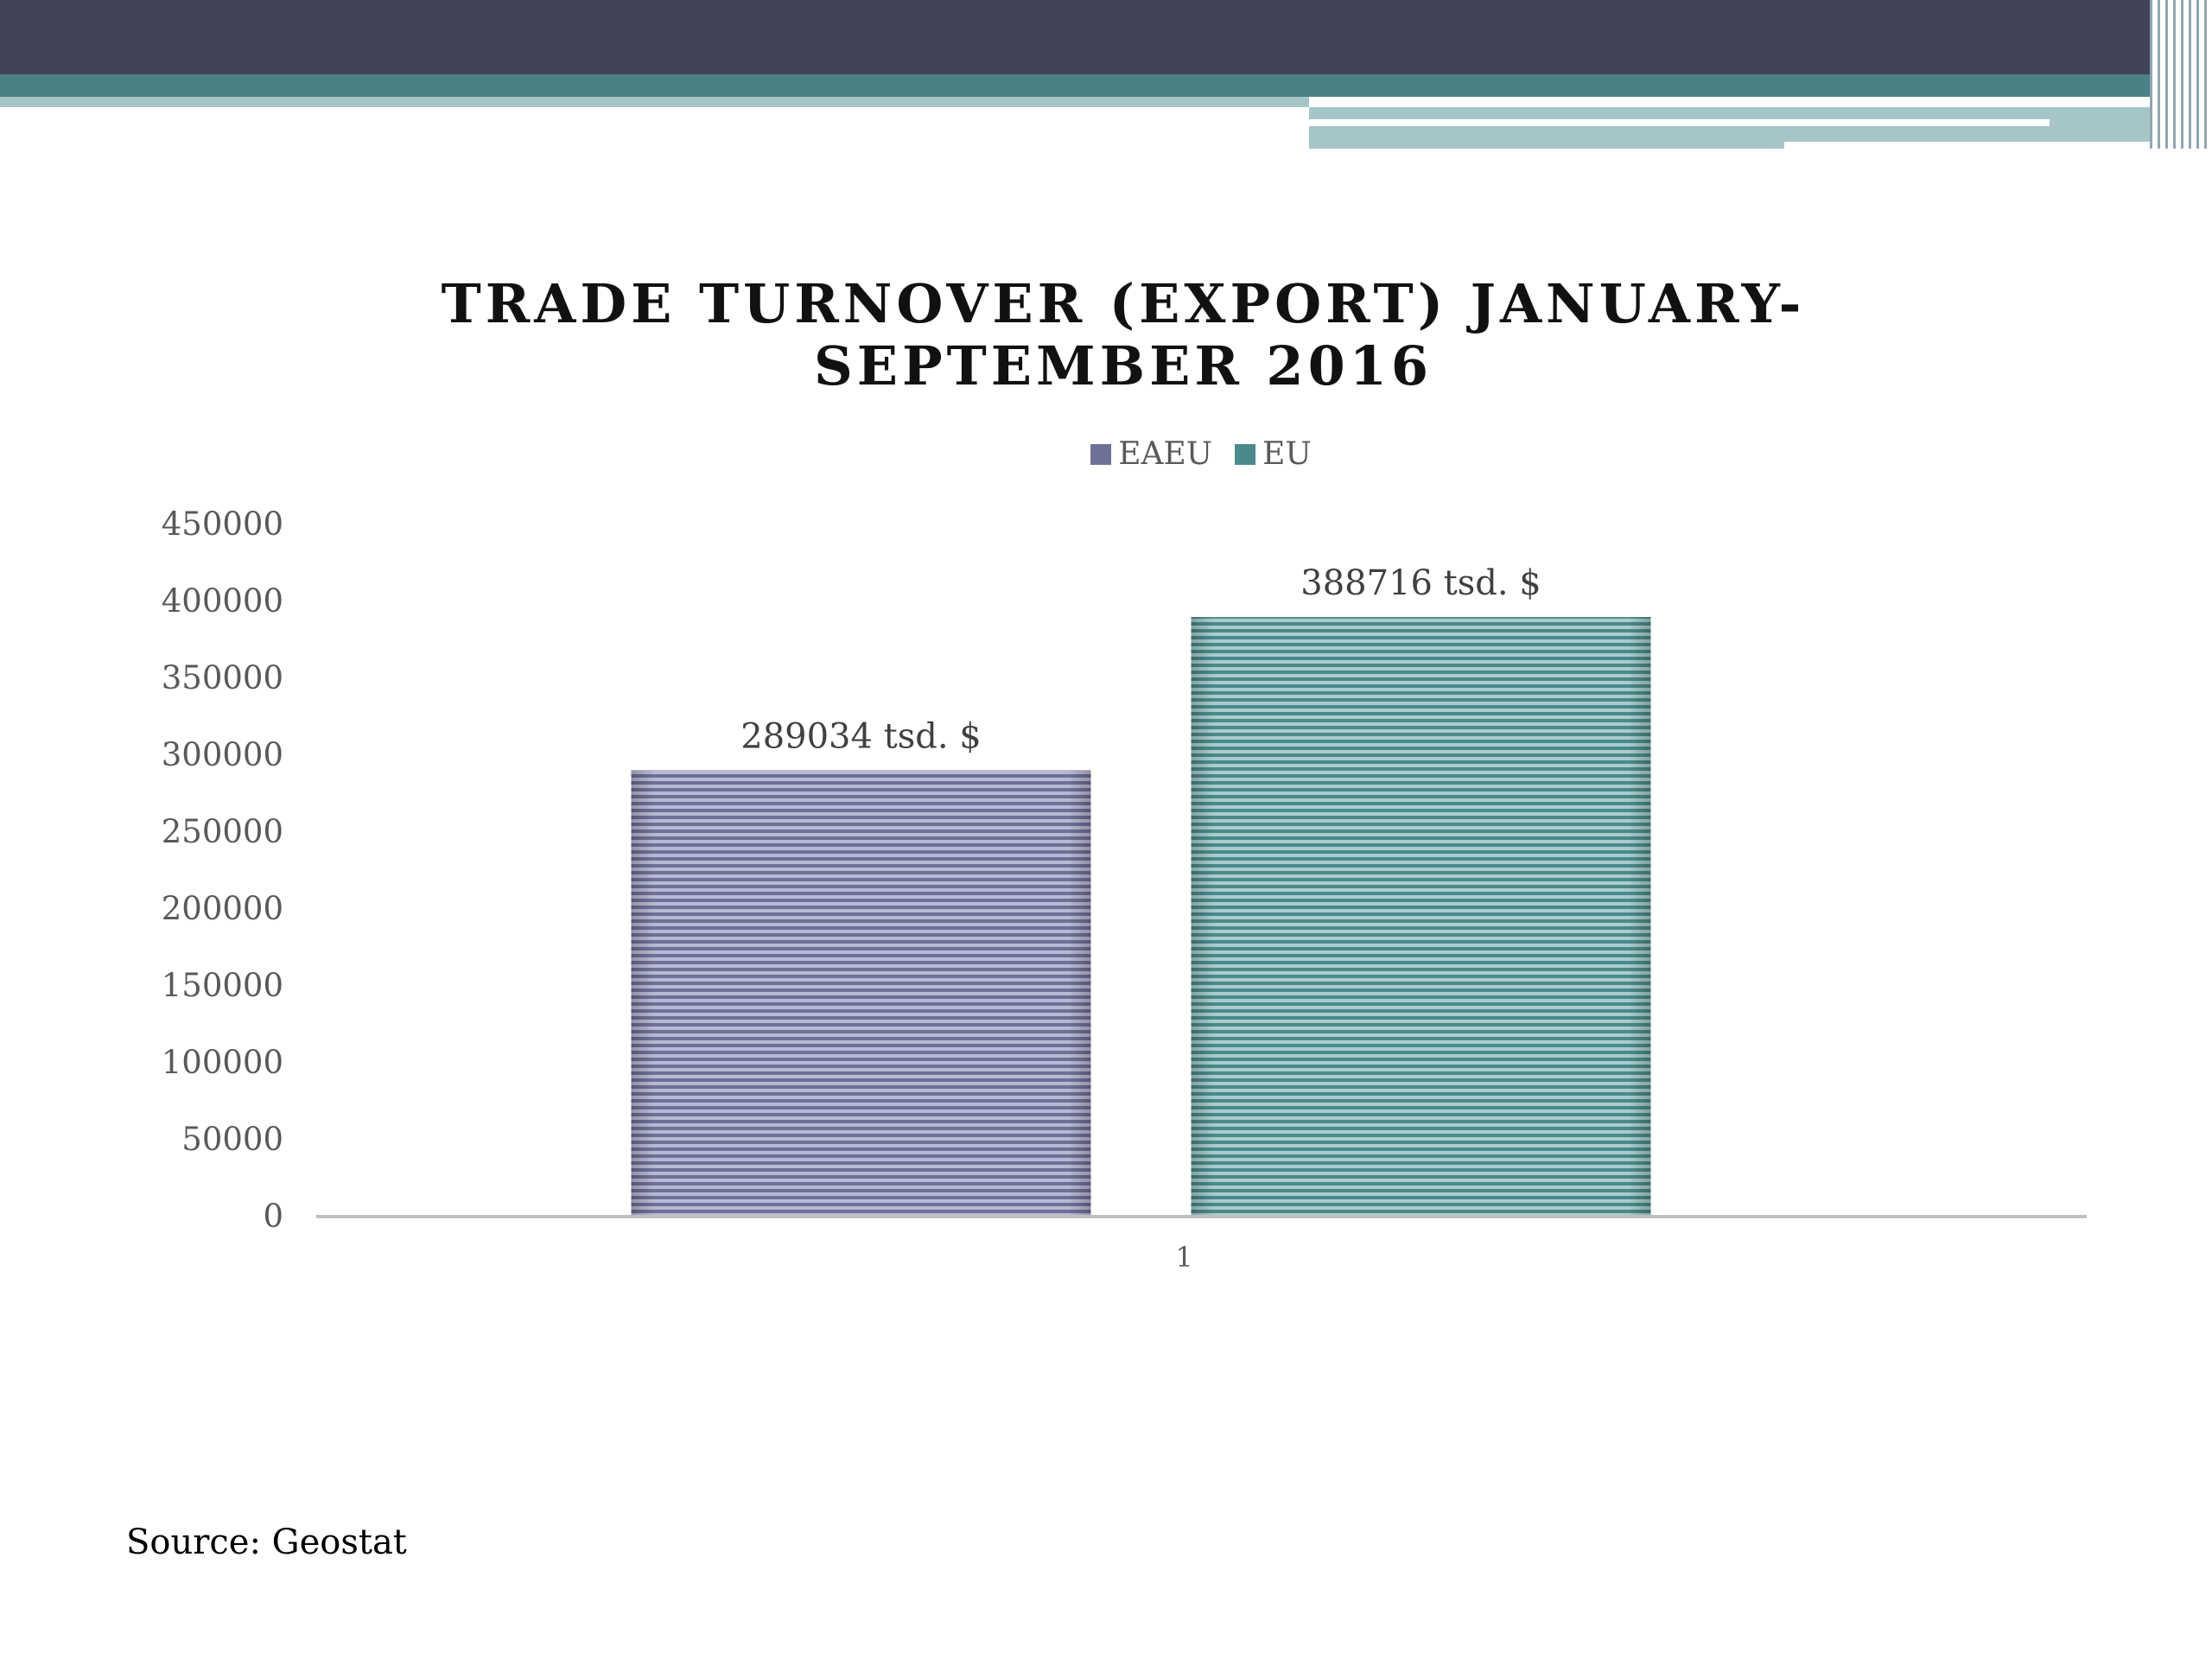 This screenshot has height=1659, width=2212. What do you see at coordinates (1123, 365) in the screenshot?
I see `chart-title-line-2: SEPTEMBER 2016` at bounding box center [1123, 365].